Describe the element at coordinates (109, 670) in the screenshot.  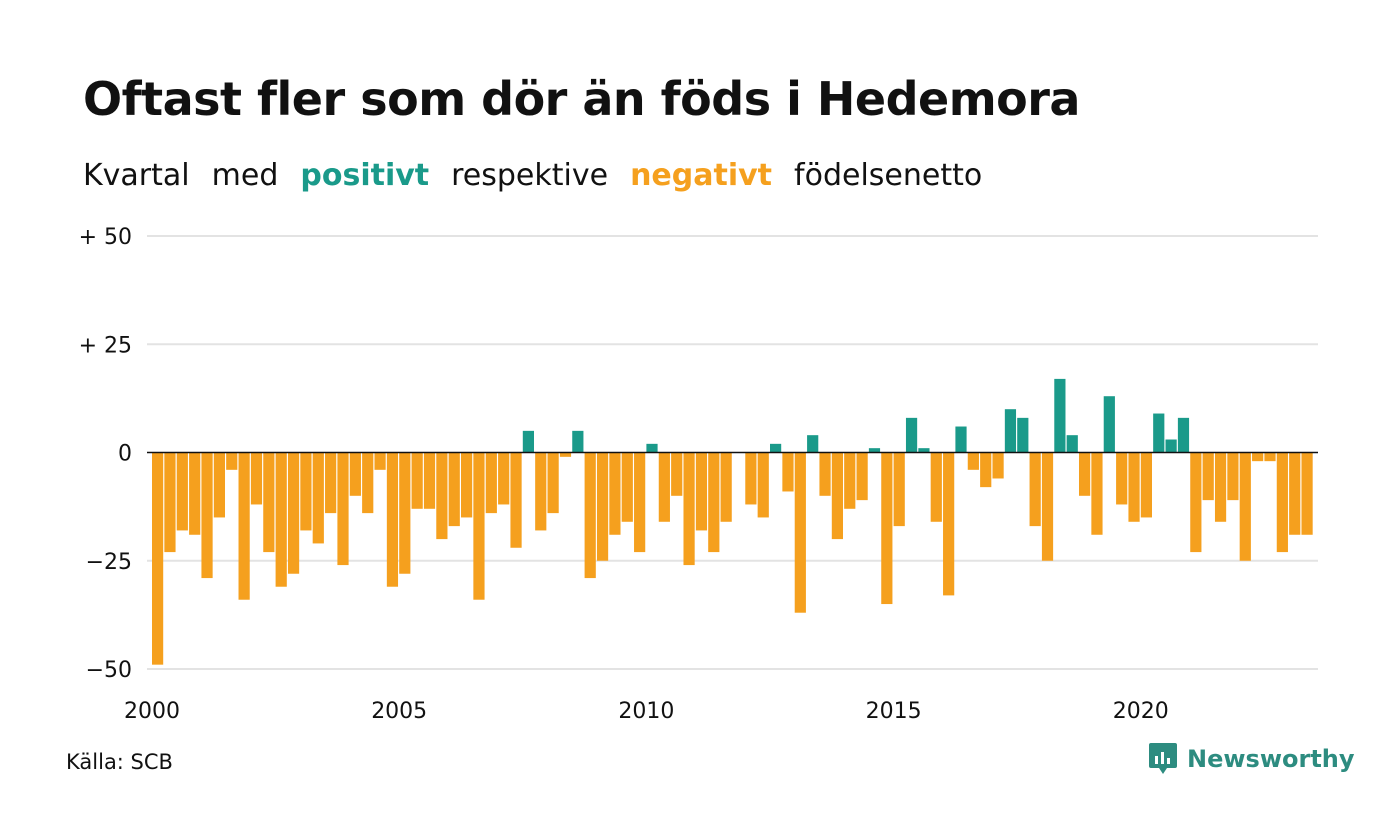
I see `y-tick-label: −50` at that location.